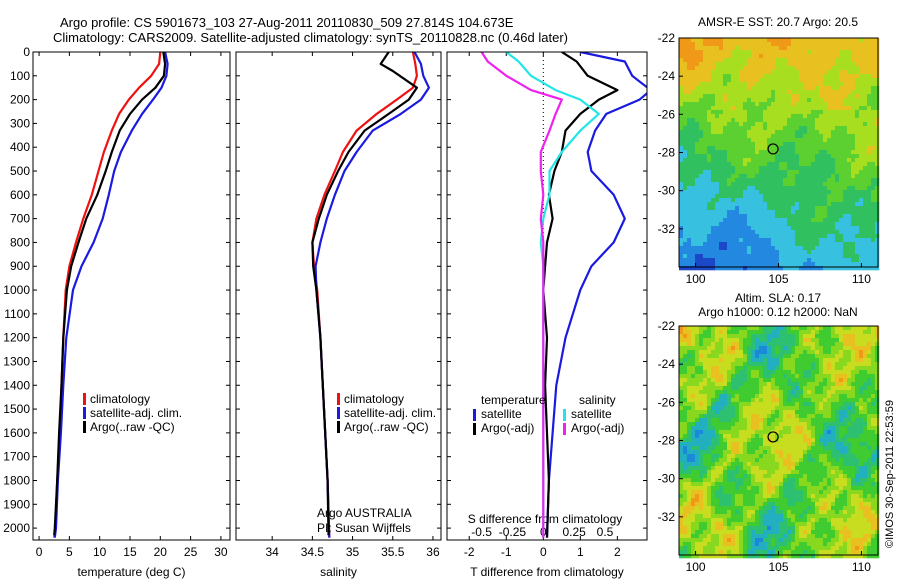 The width and height of the screenshot is (900, 580). I want to click on x-tick-label: 34, so click(272, 552).